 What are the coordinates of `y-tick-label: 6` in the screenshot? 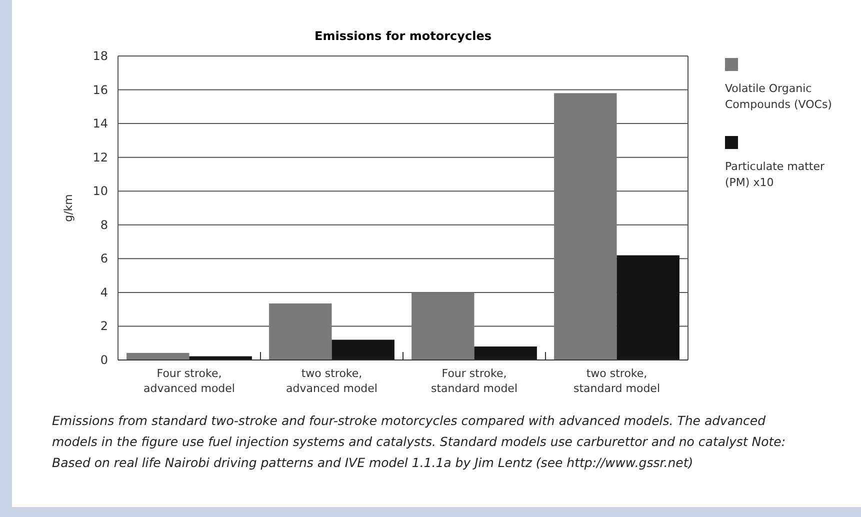 It's located at (104, 259).